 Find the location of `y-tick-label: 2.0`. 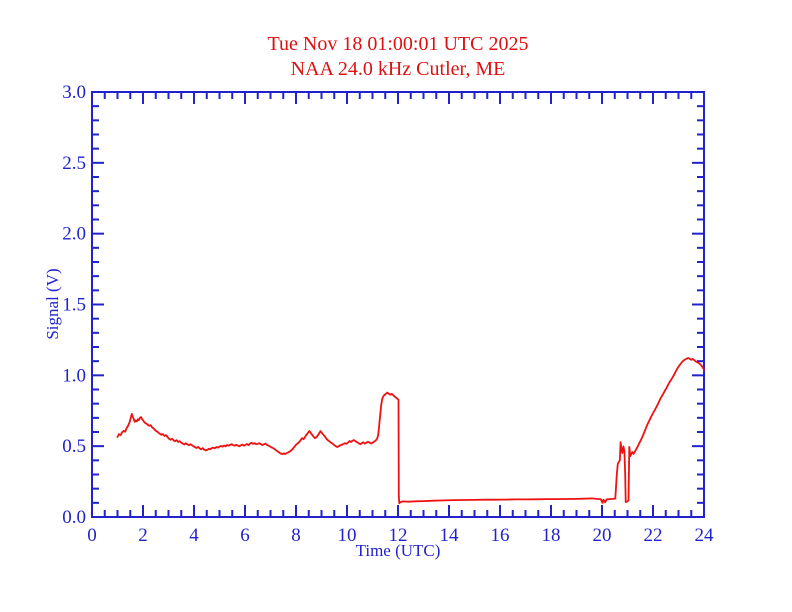

y-tick-label: 2.0 is located at coordinates (74, 234).